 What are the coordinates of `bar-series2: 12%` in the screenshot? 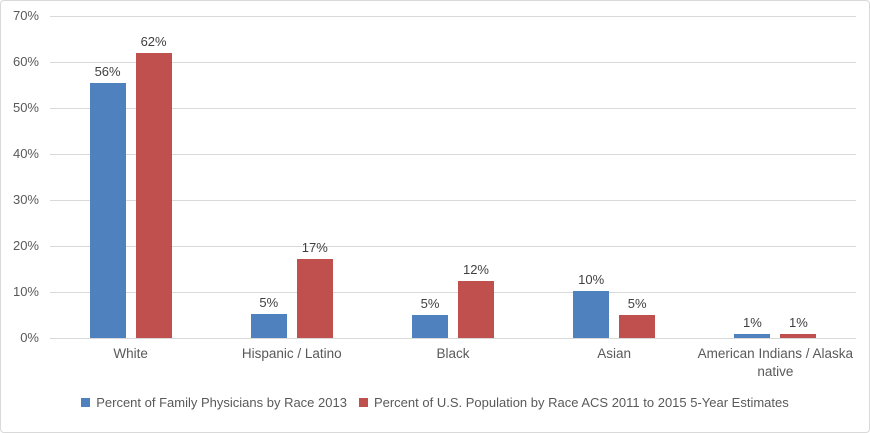 It's located at (475, 300).